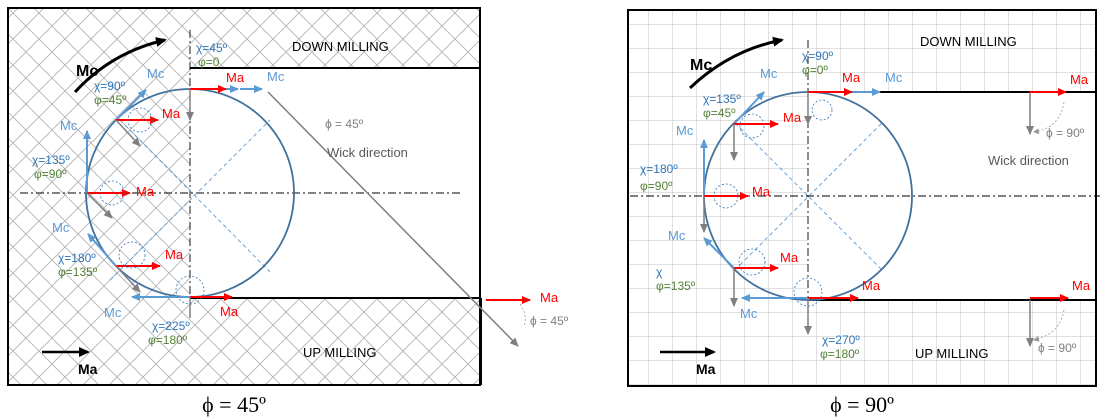  Describe the element at coordinates (685, 130) in the screenshot. I see `right-mc-3: Mc` at that location.